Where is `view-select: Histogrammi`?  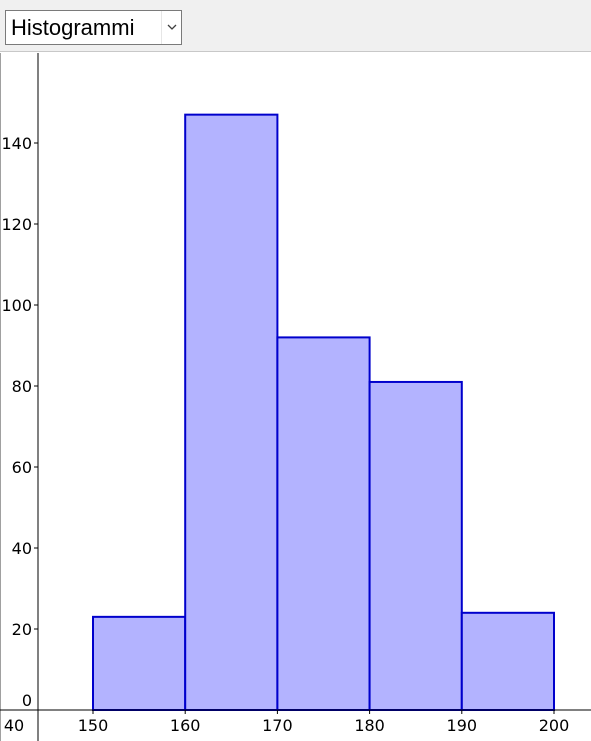
view-select: Histogrammi is located at coordinates (93, 27).